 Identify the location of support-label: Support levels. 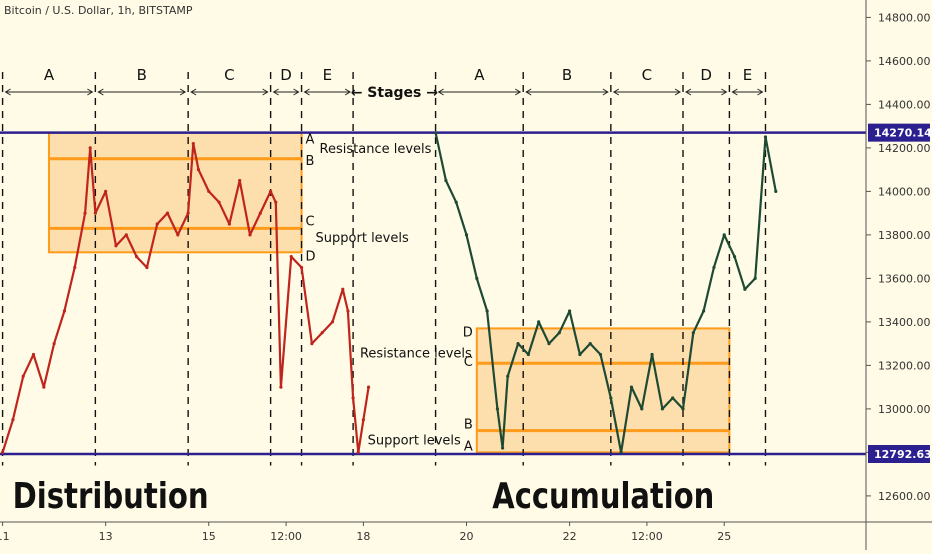
(362, 238).